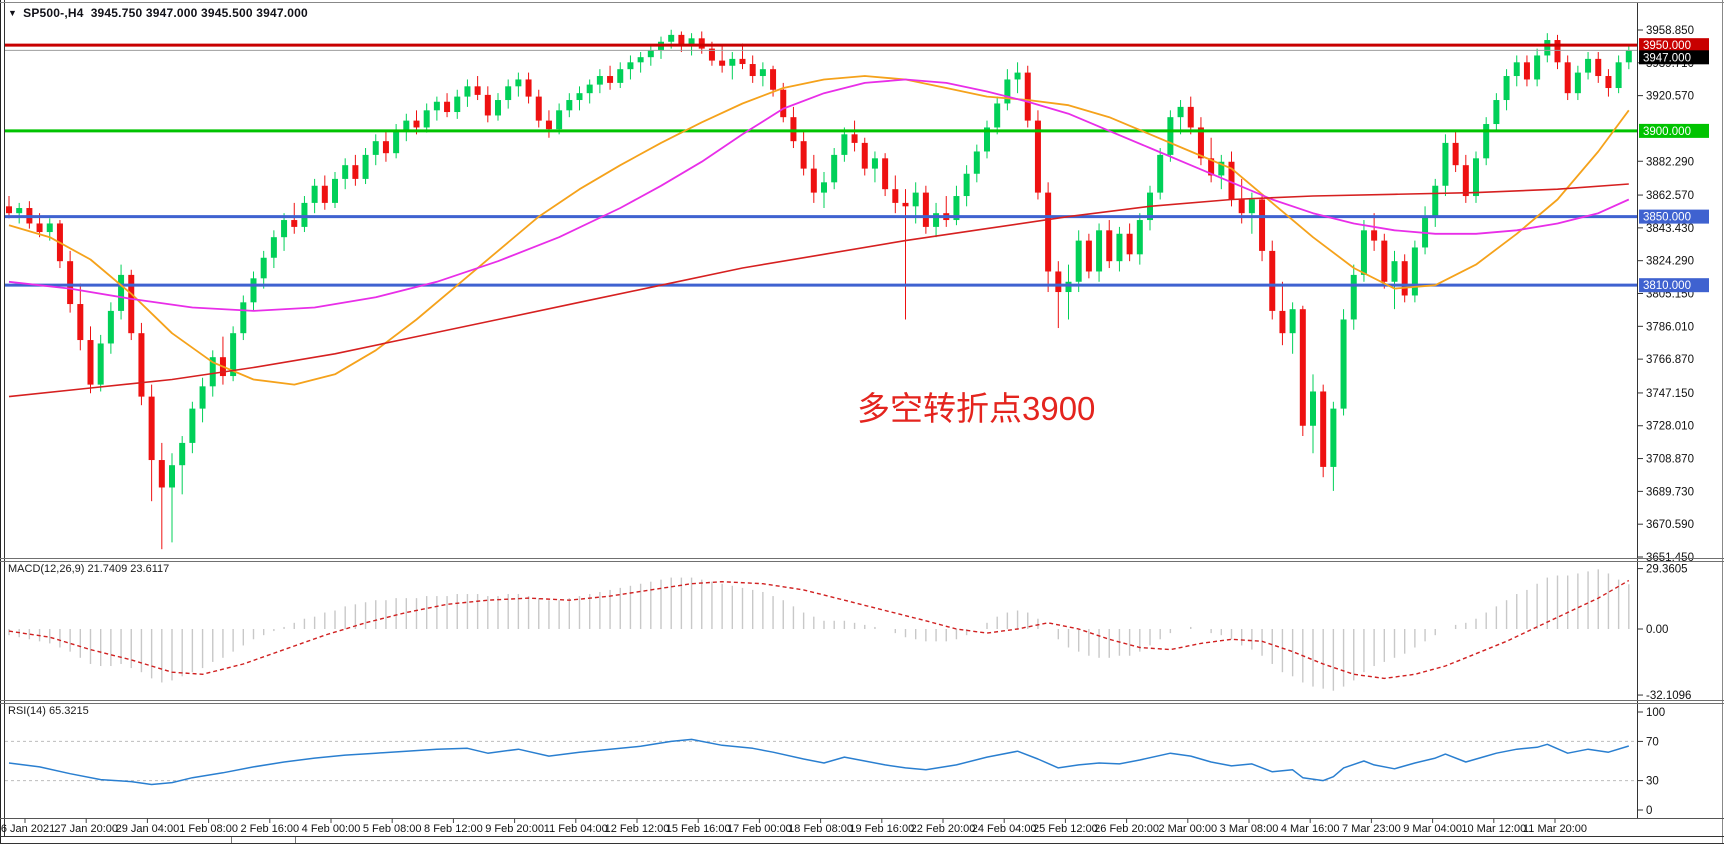 The image size is (1724, 844). What do you see at coordinates (1670, 327) in the screenshot?
I see `price-tick-label: 3786.010` at bounding box center [1670, 327].